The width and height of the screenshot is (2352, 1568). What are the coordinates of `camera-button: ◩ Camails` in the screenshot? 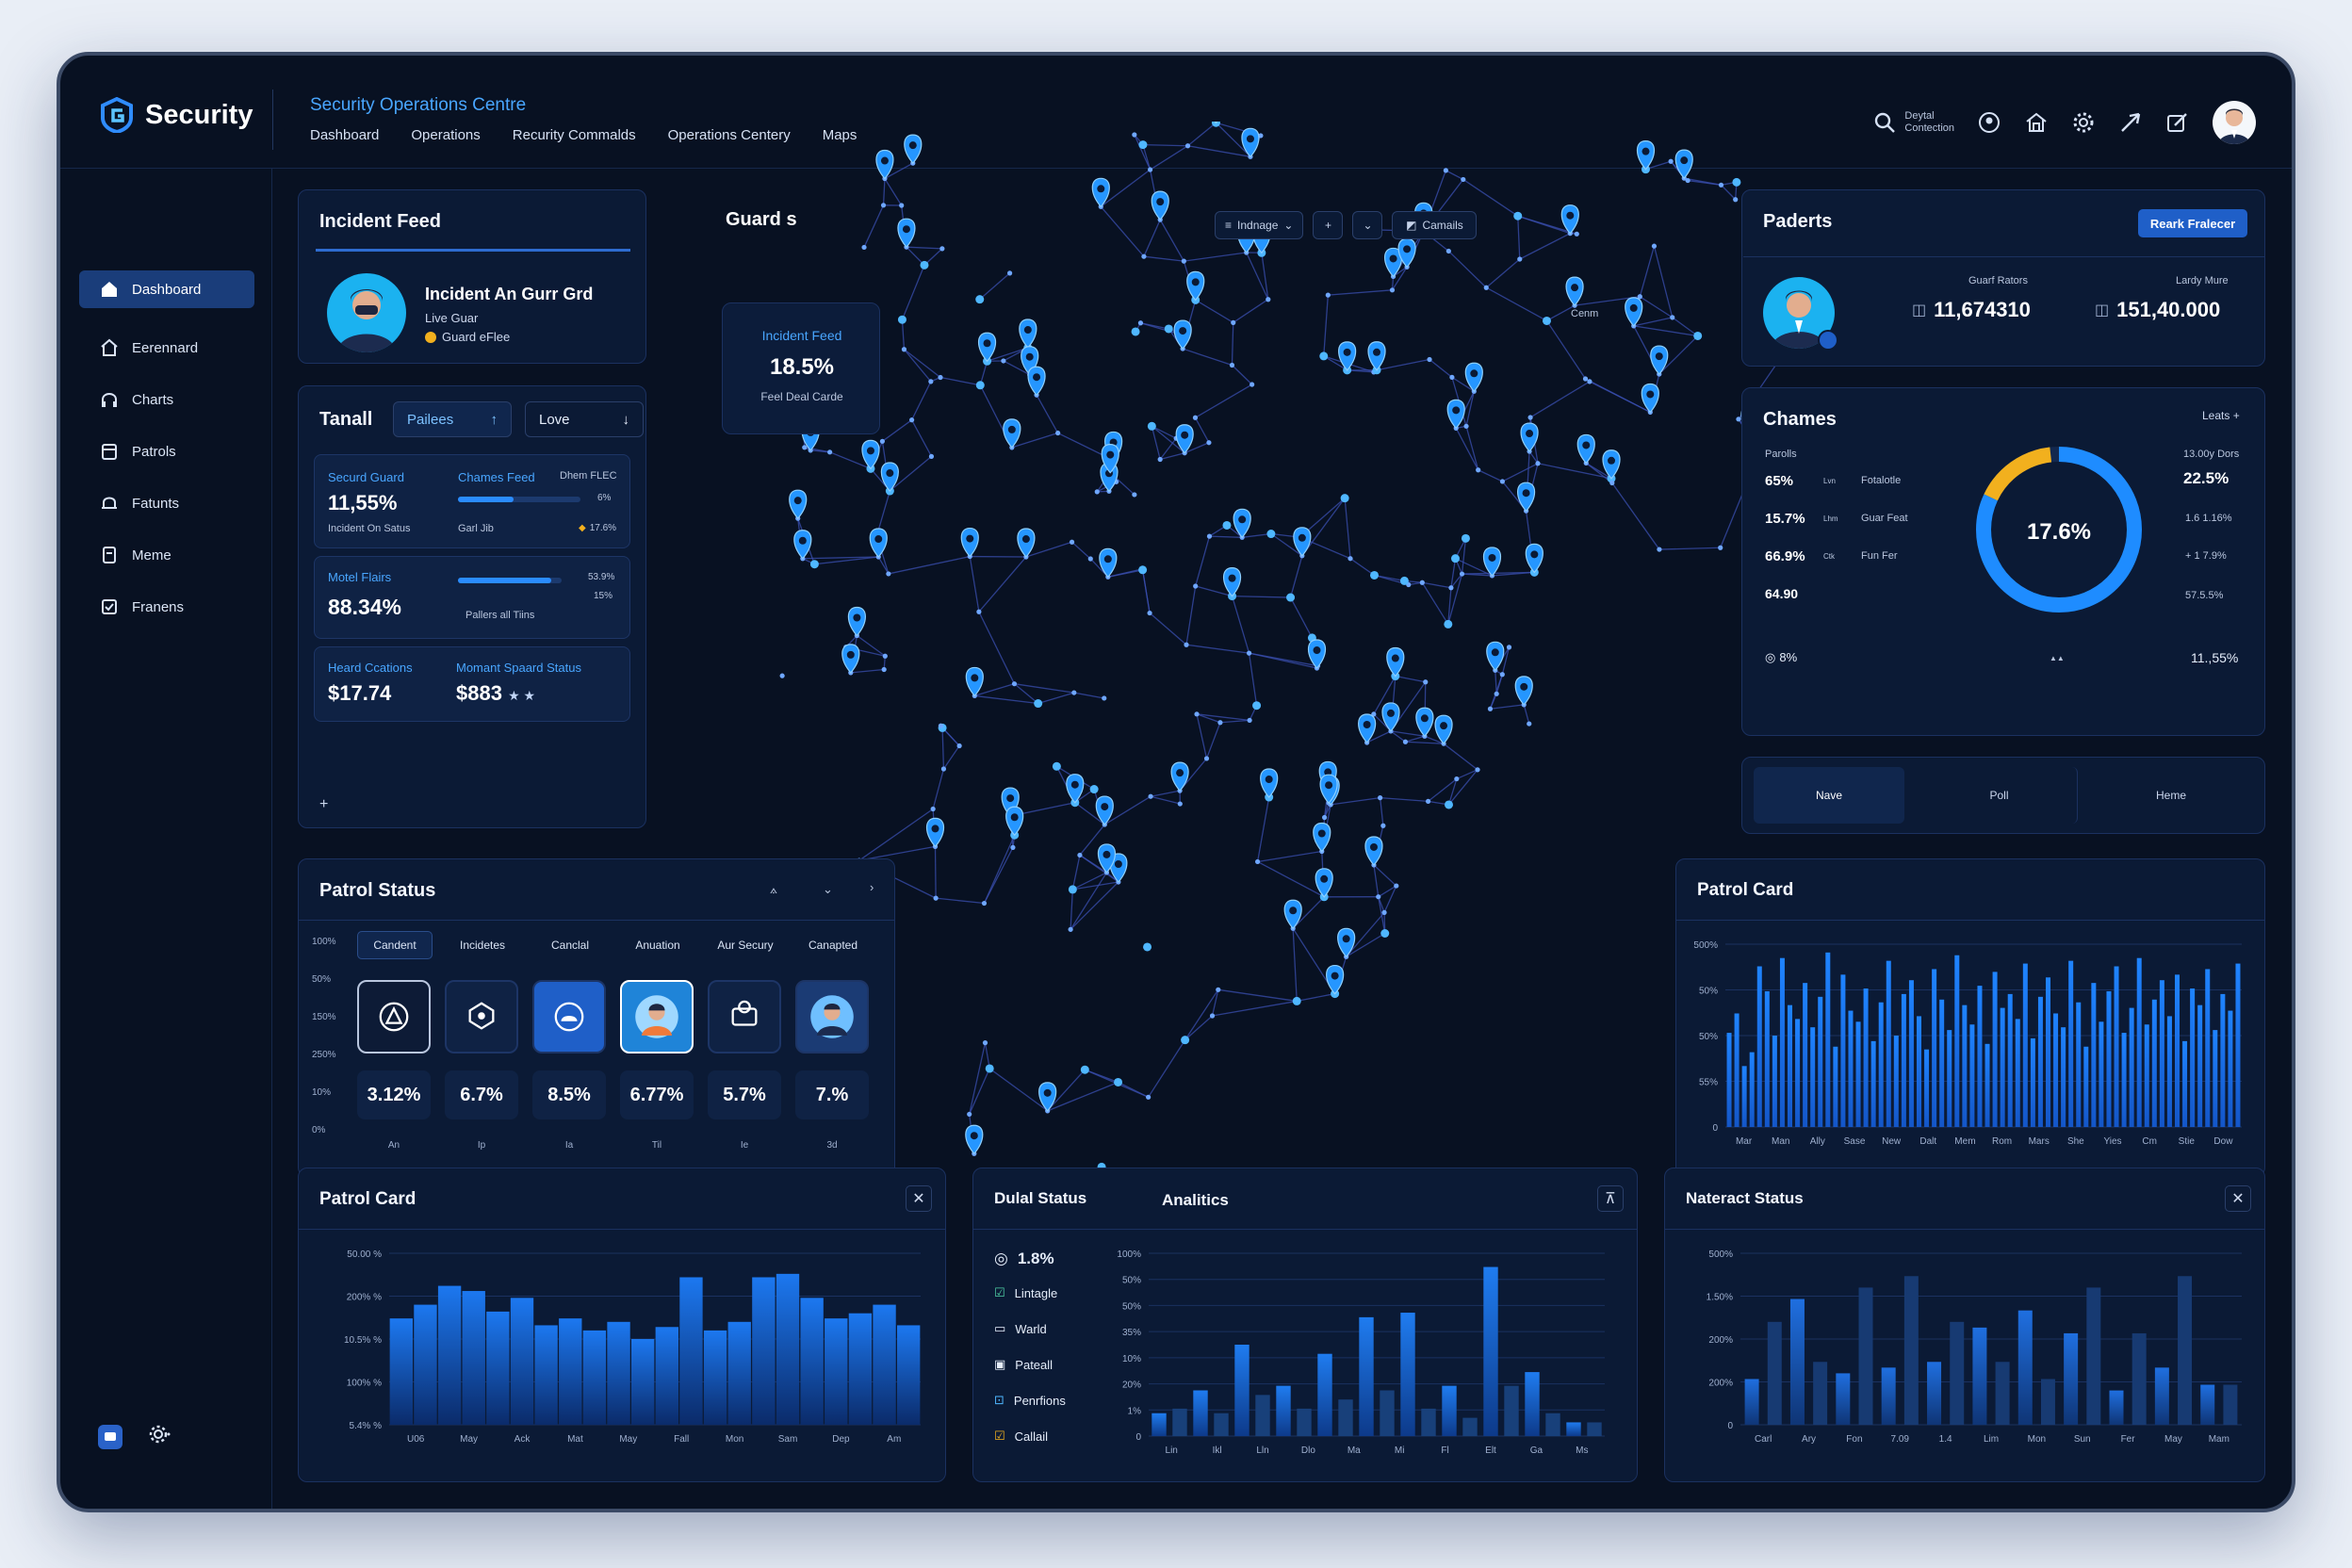 It's located at (1435, 225).